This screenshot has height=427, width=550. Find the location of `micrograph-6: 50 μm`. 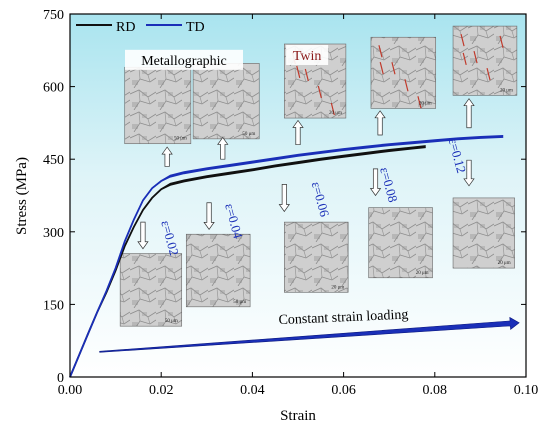

micrograph-6: 50 μm is located at coordinates (151, 290).